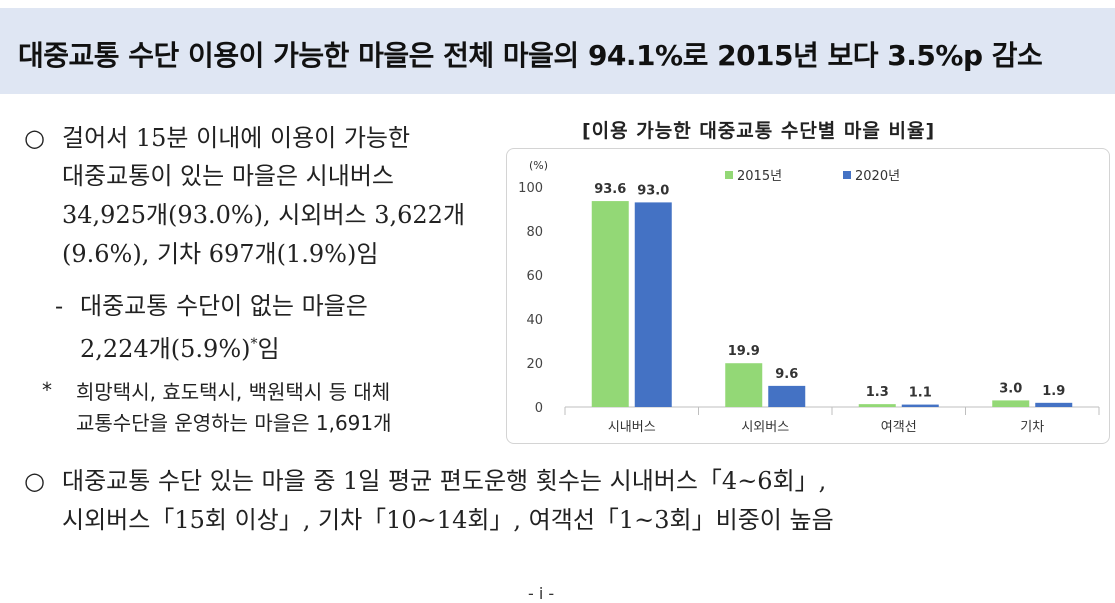  Describe the element at coordinates (233, 392) in the screenshot. I see `note-line-1: 희망택시, 효도택시, 백원택시 등 대체` at that location.